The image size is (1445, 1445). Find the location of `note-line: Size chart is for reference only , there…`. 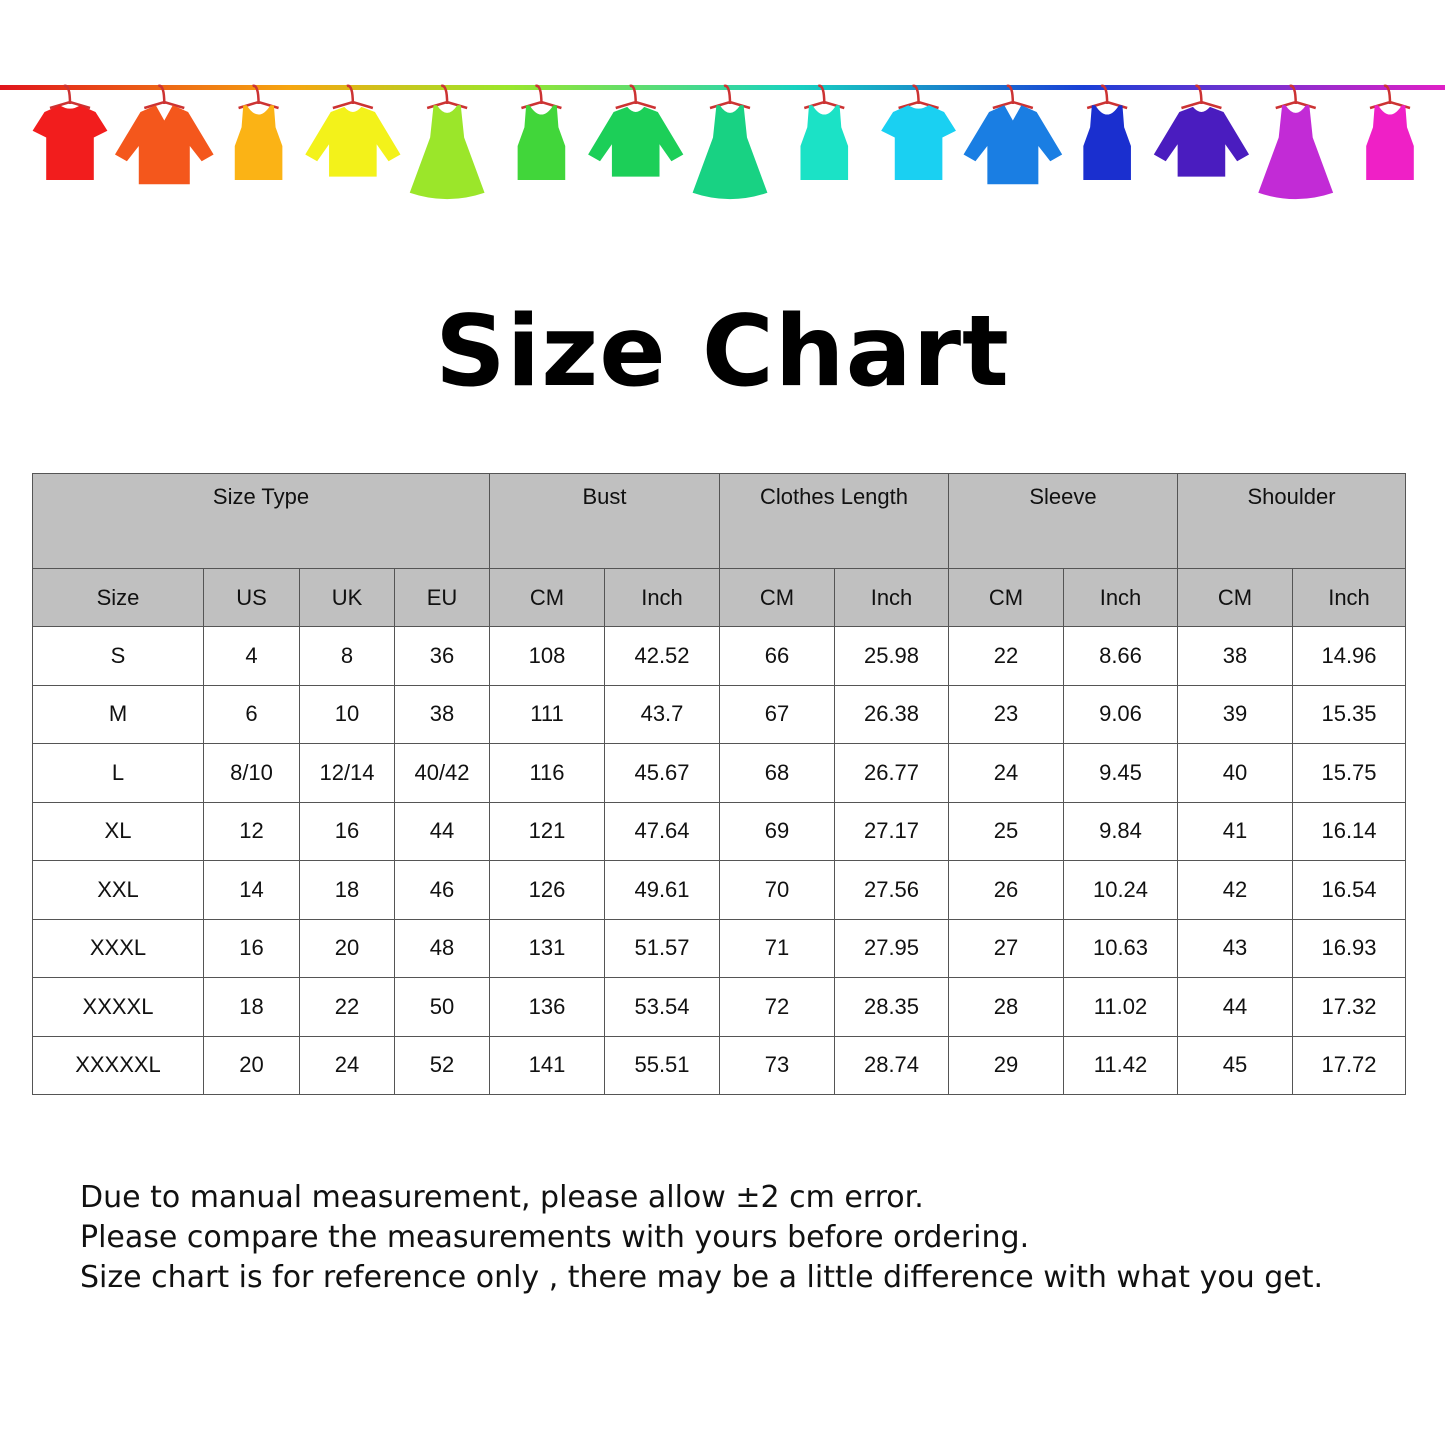

note-line: Size chart is for reference only , there… is located at coordinates (702, 1277).